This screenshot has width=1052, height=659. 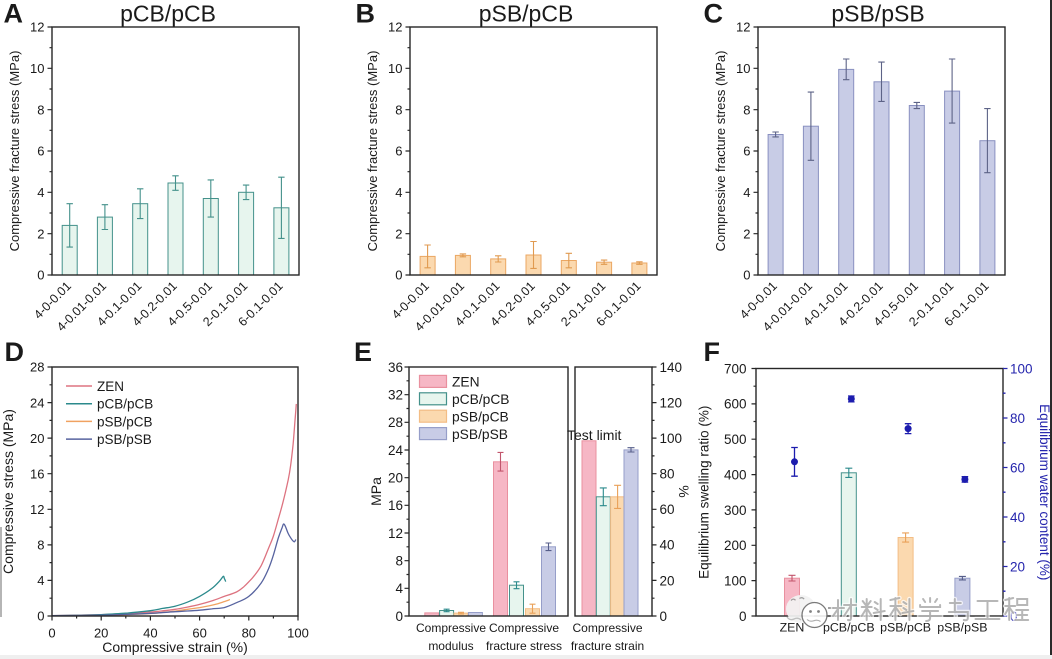 I want to click on svg-text: Equilibrium water content (%), so click(x=1044, y=492).